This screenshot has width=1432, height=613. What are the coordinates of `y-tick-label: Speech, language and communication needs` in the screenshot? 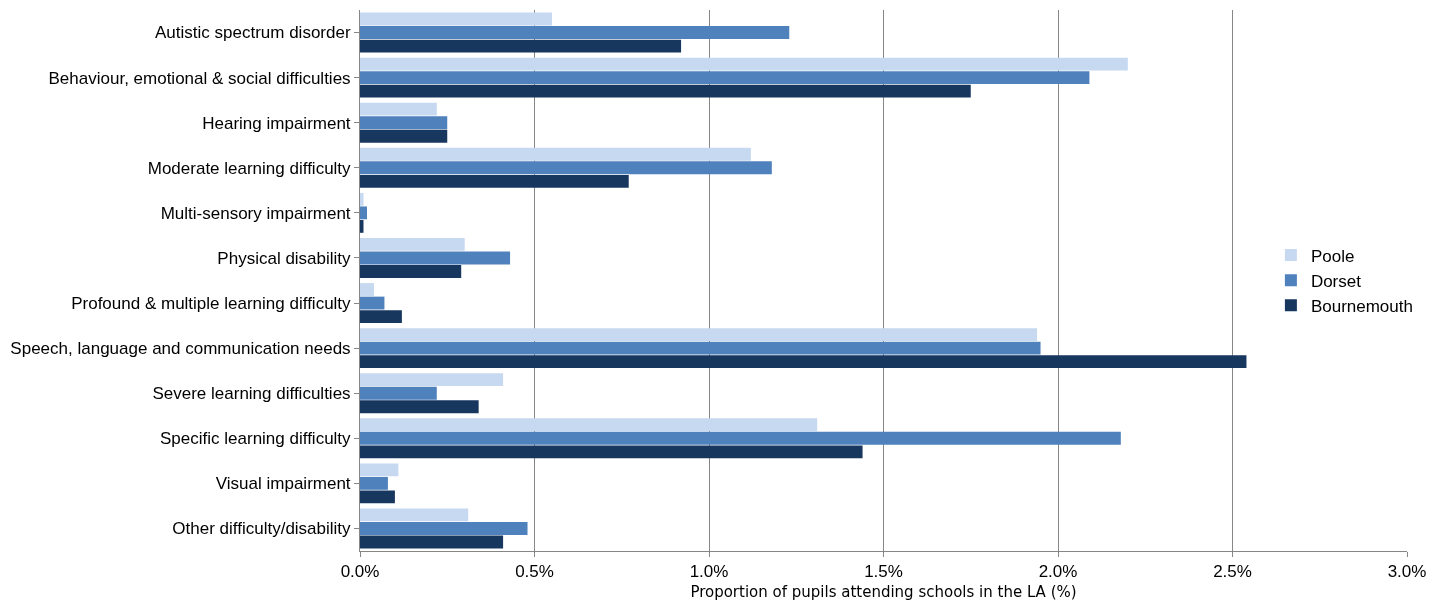 It's located at (180, 349).